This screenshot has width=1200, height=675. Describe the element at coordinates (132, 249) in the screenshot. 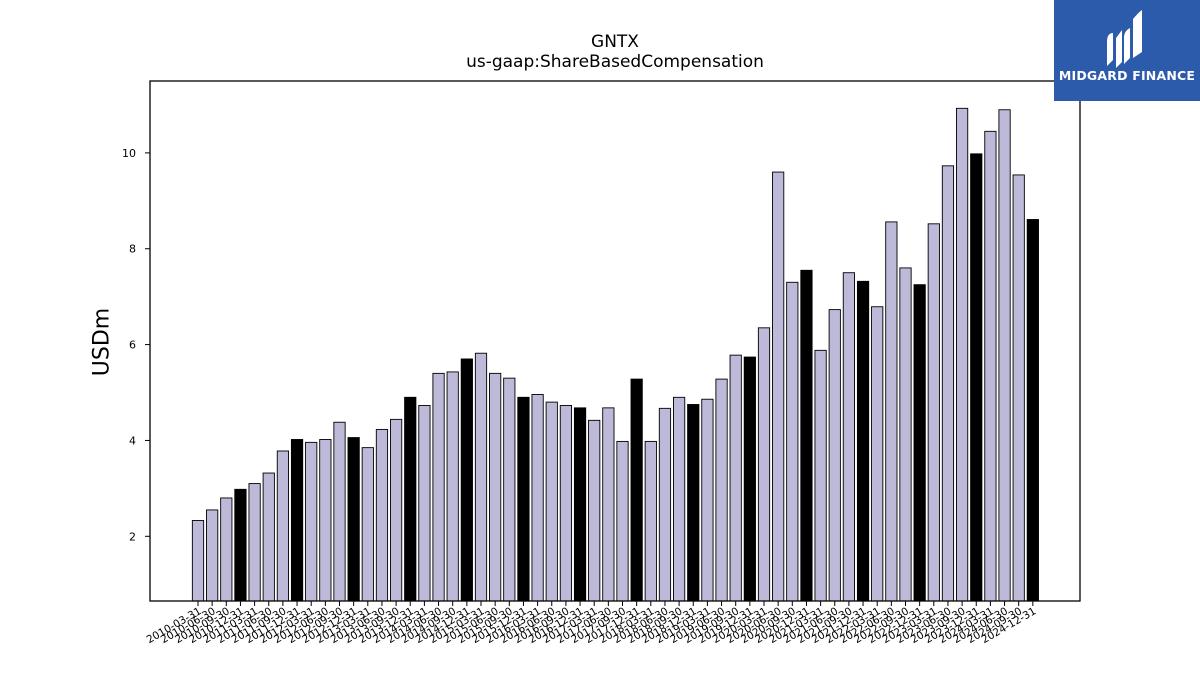

I see `y-tick-label: 8` at that location.